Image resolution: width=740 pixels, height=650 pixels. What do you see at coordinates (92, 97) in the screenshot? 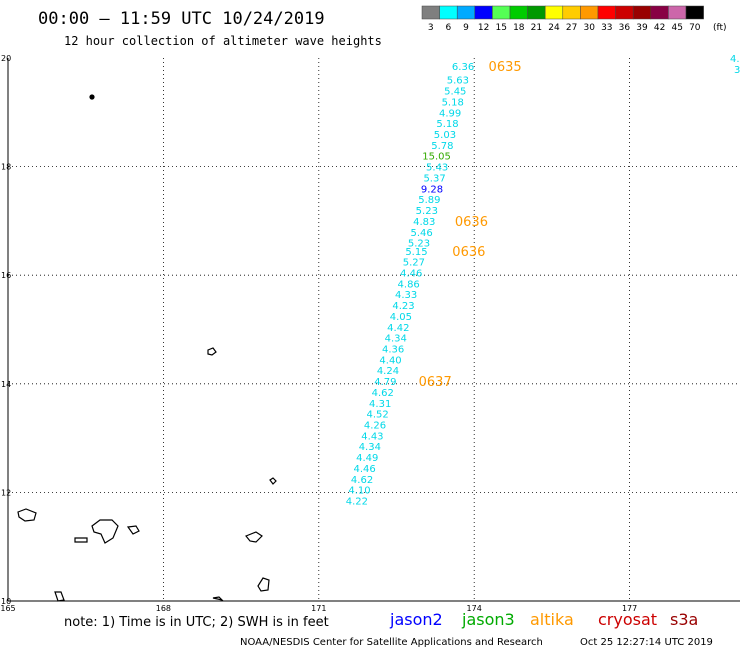
I see `island-marker` at bounding box center [92, 97].